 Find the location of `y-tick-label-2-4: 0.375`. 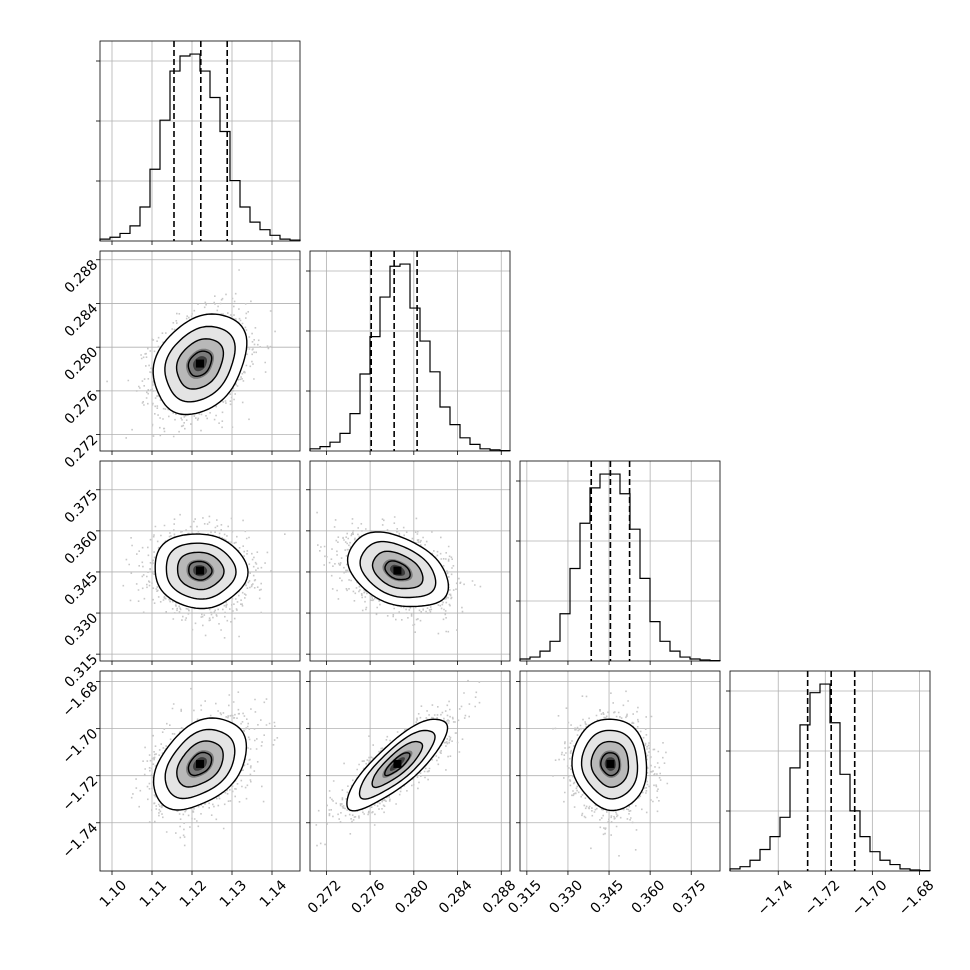

y-tick-label-2-4: 0.375 is located at coordinates (82, 507).